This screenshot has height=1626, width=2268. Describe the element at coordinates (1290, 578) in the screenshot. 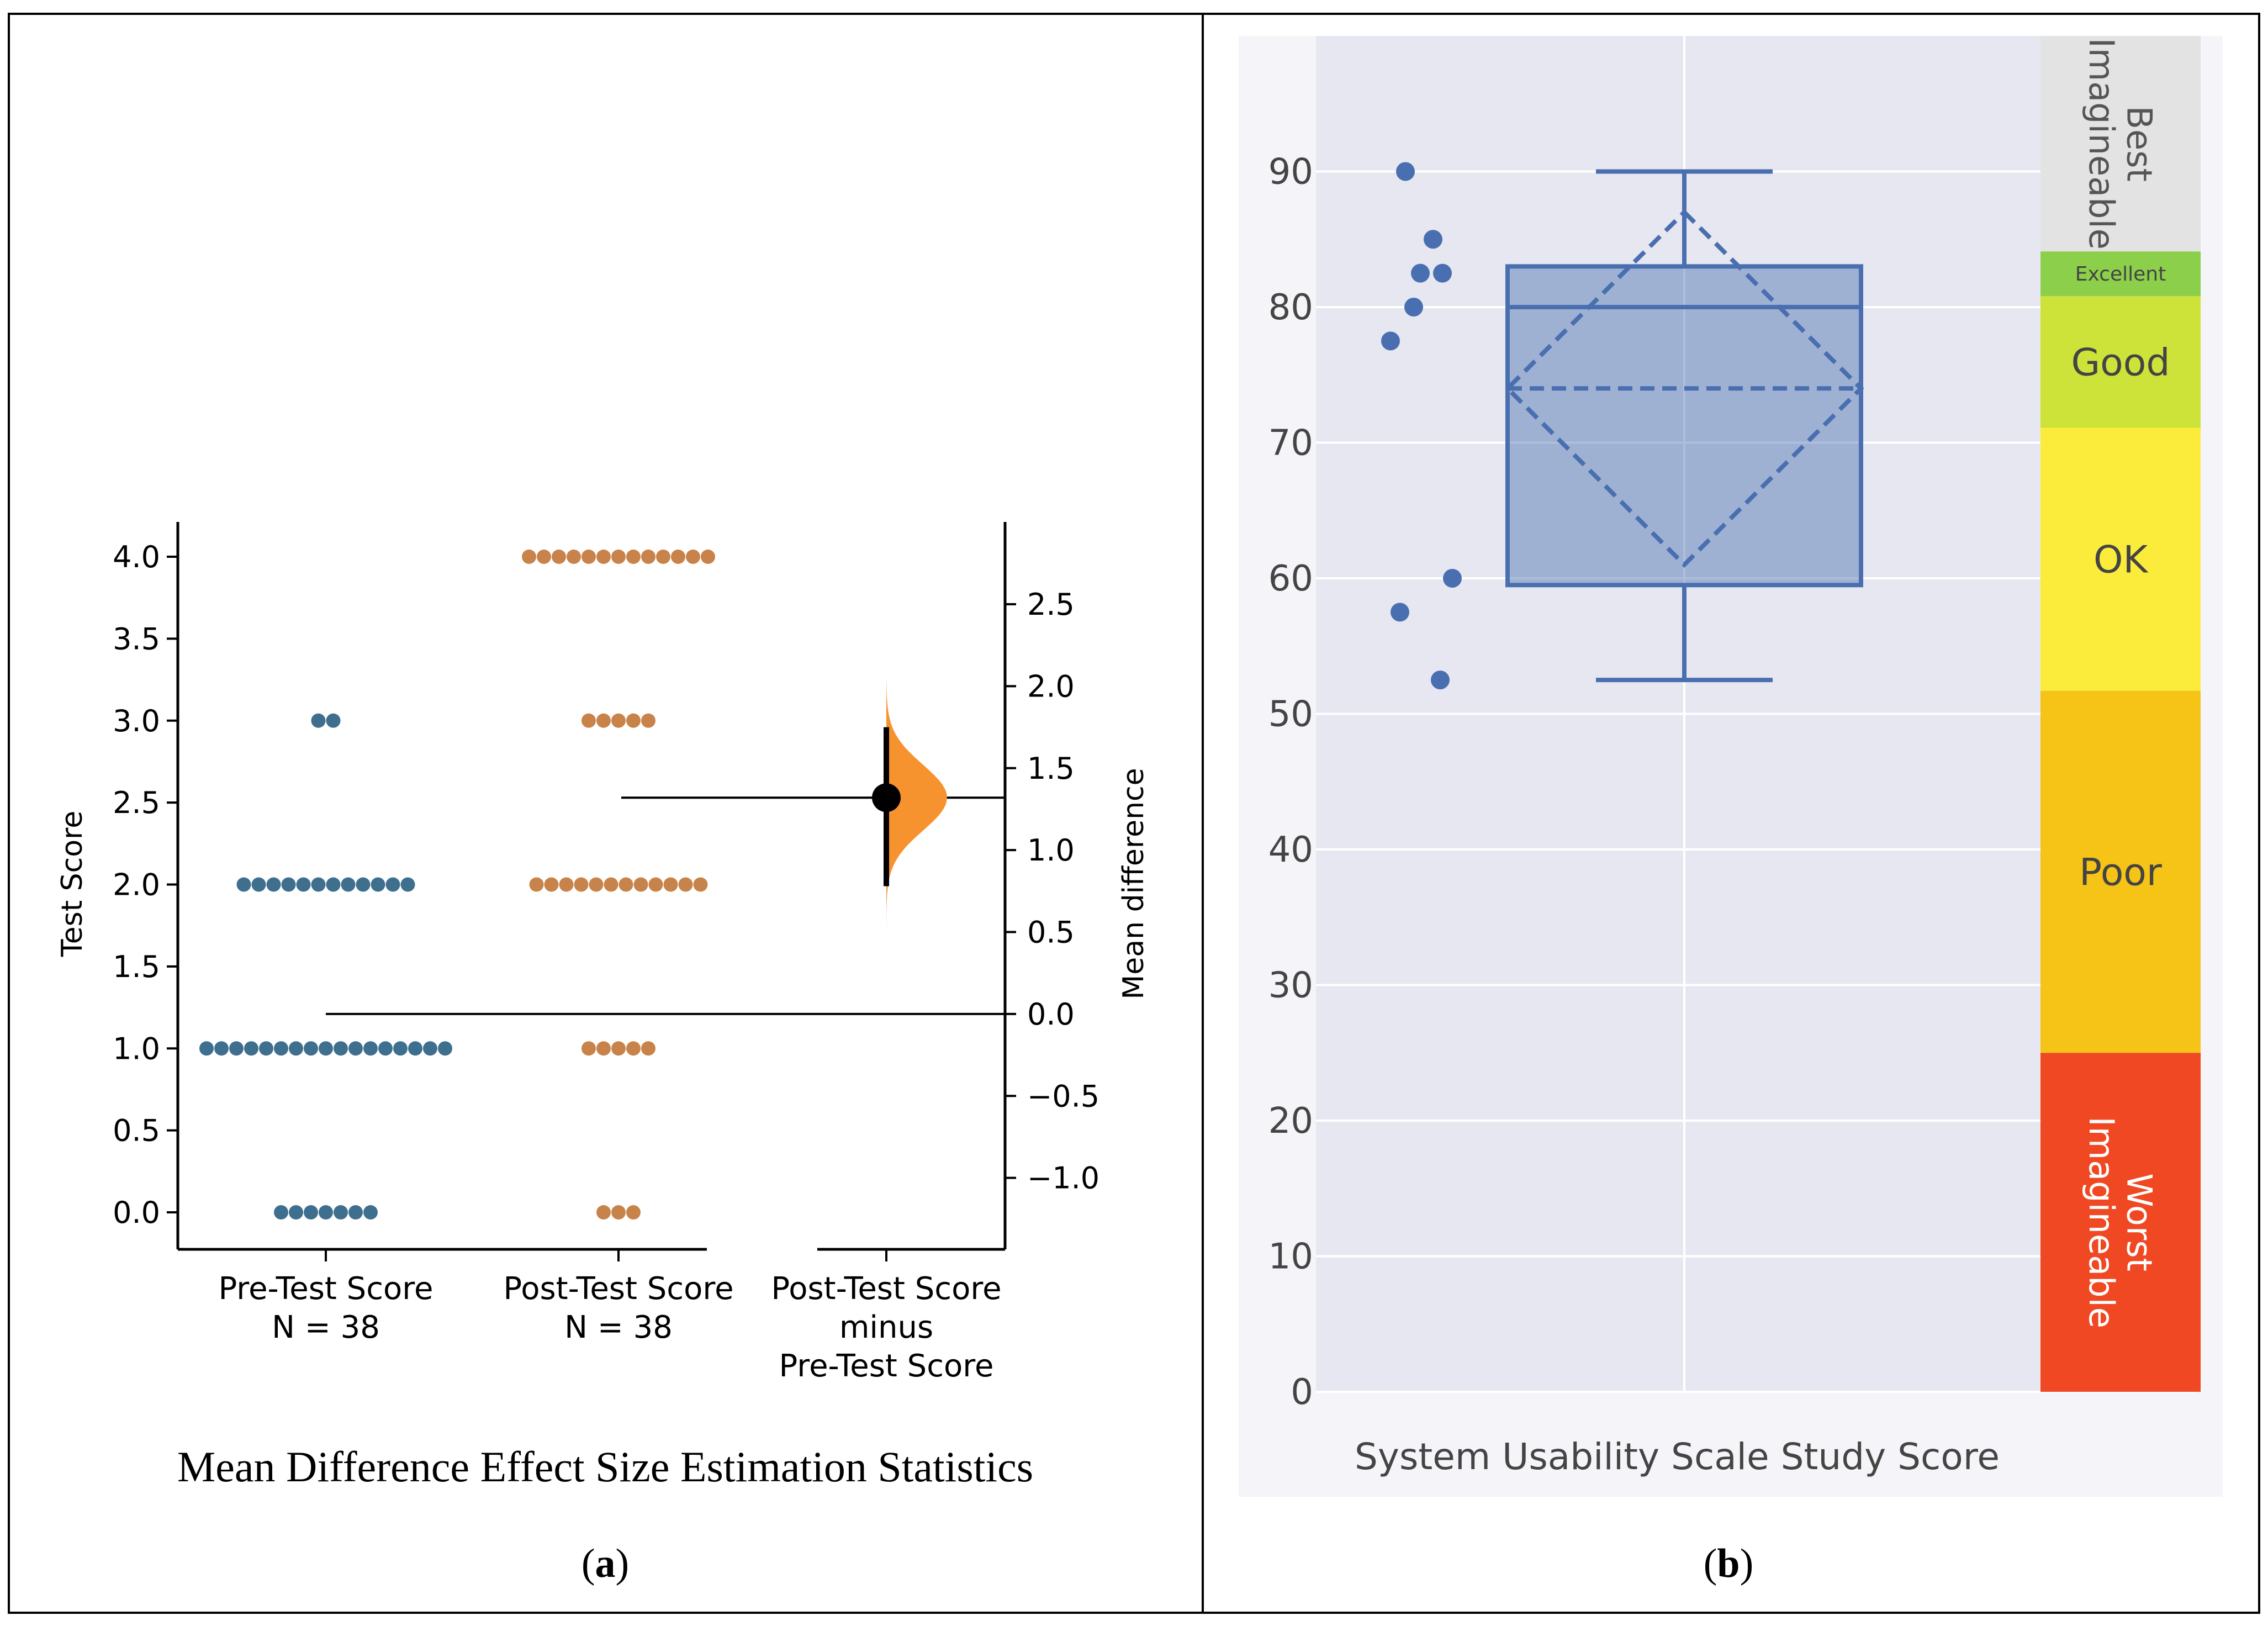

I see `y-tick-label: 60` at that location.